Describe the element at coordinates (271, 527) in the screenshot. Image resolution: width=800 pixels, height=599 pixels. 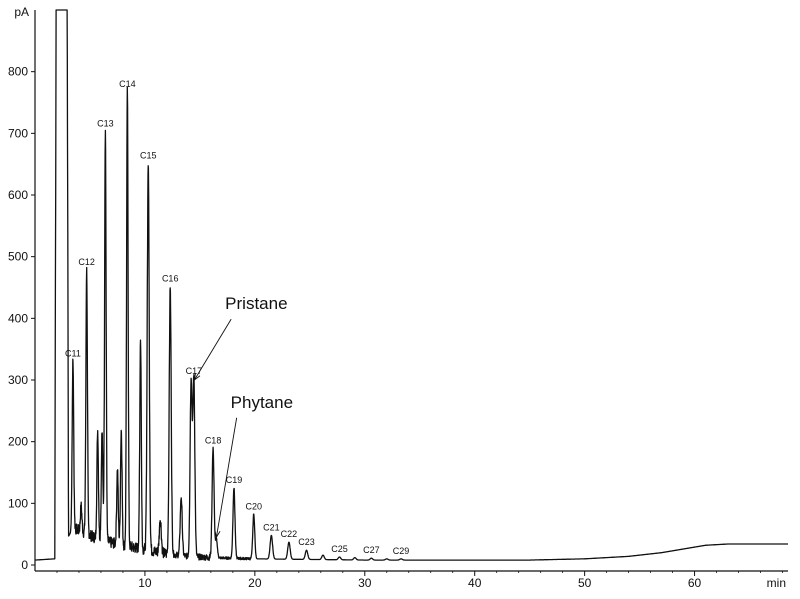
I see `peak-label-c21: C21` at that location.